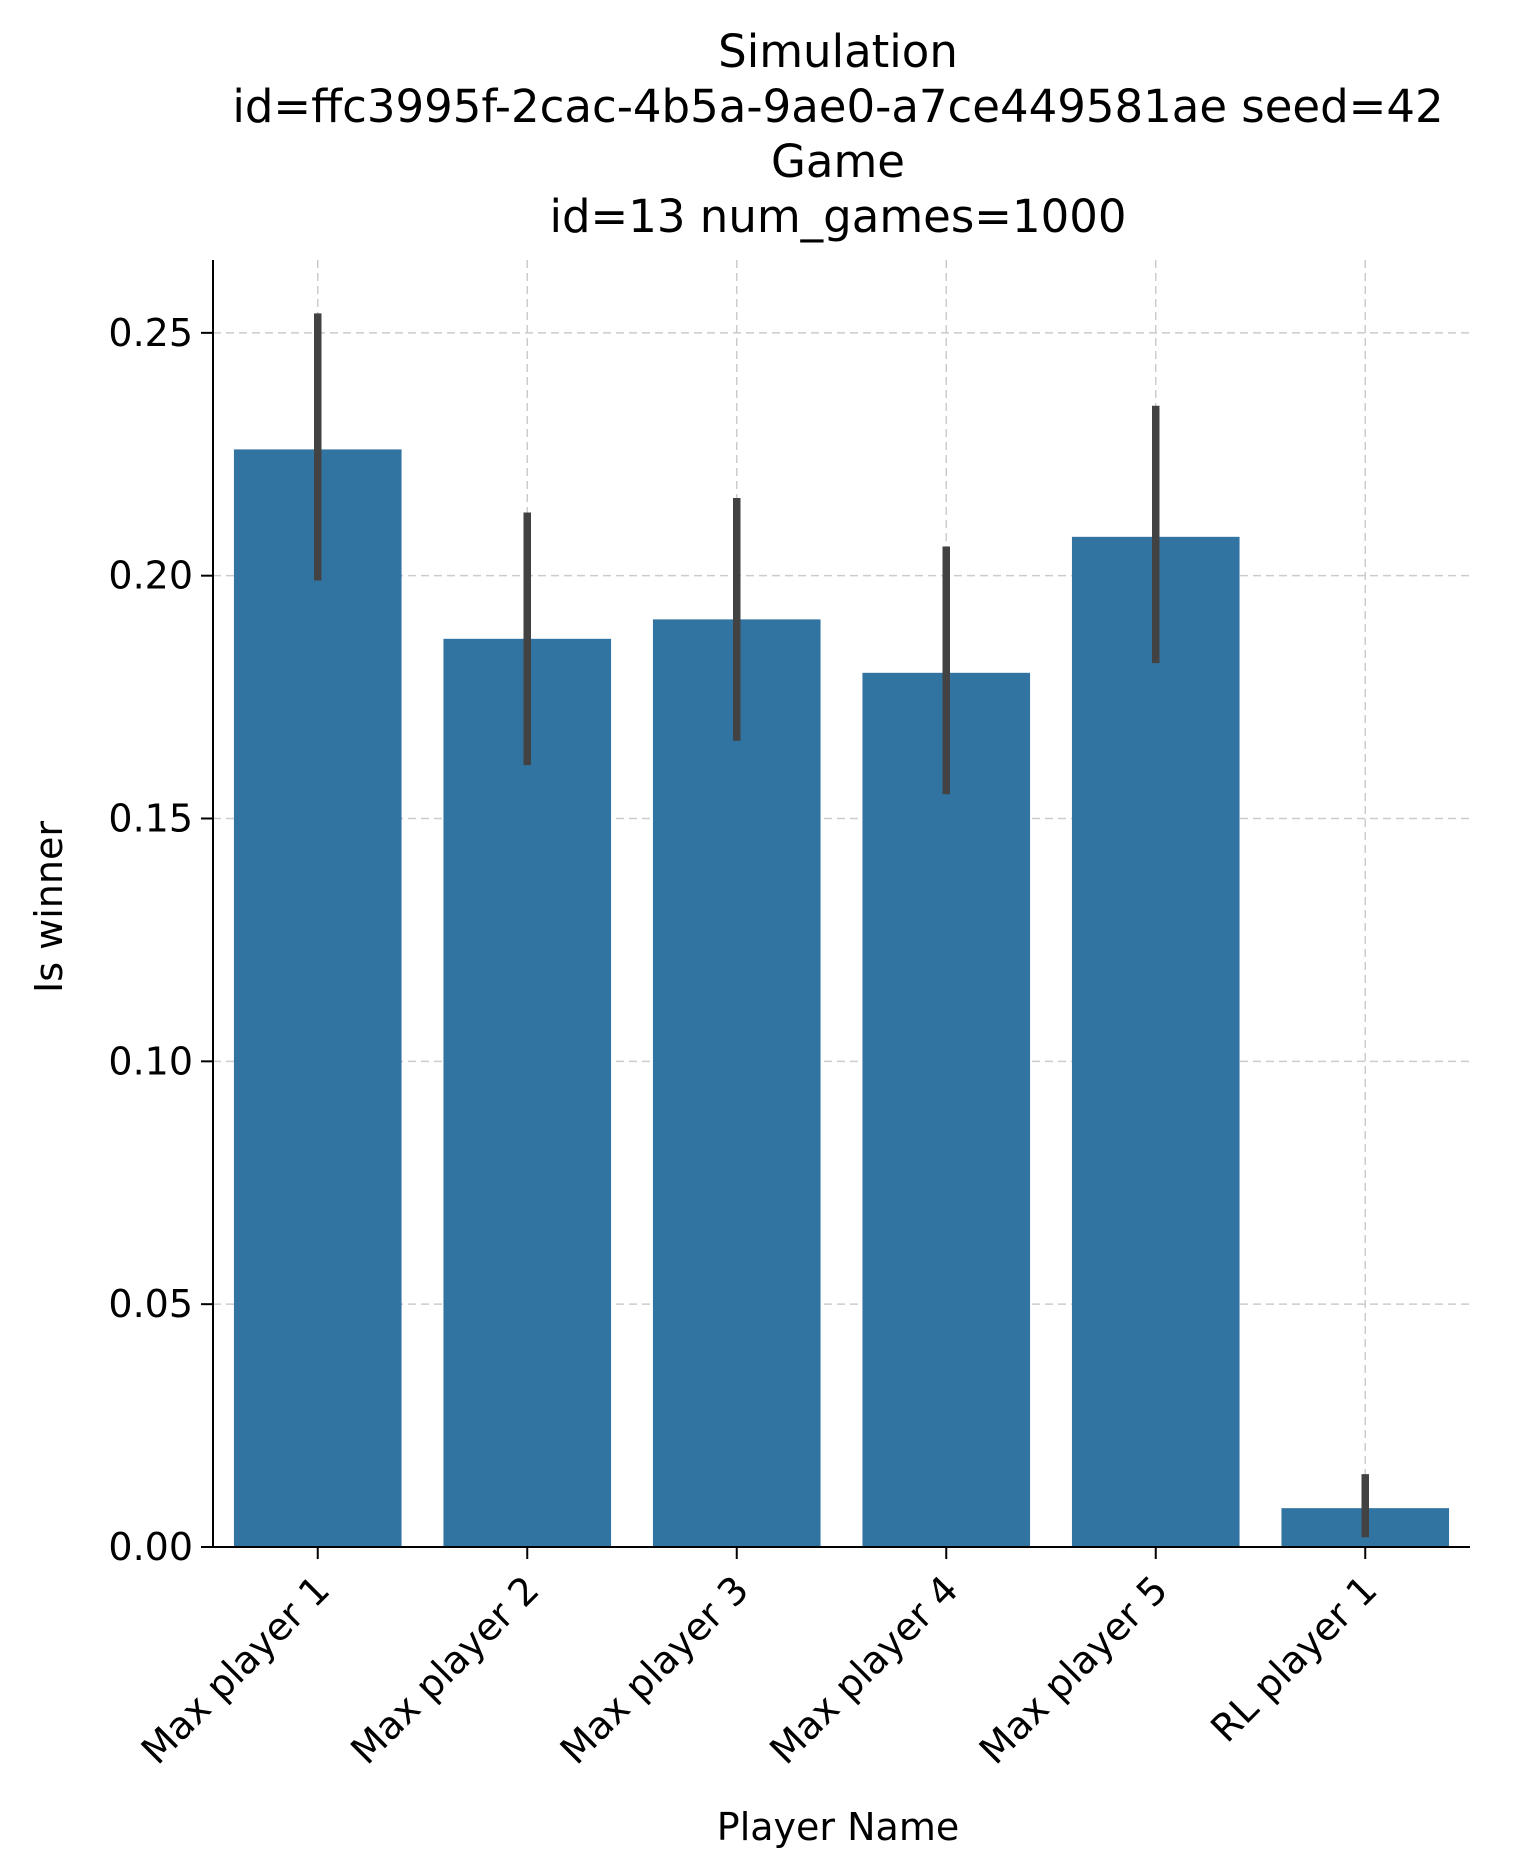 Image resolution: width=1539 pixels, height=1876 pixels. Describe the element at coordinates (49, 907) in the screenshot. I see `y-axis-label: Is winner` at that location.